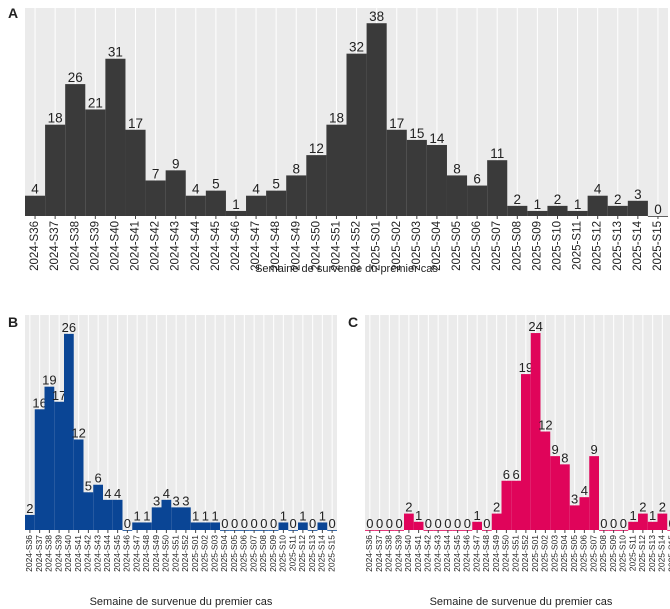 Image resolution: width=670 pixels, height=609 pixels. I want to click on x-tick-label: 2024-S40, so click(408, 553).